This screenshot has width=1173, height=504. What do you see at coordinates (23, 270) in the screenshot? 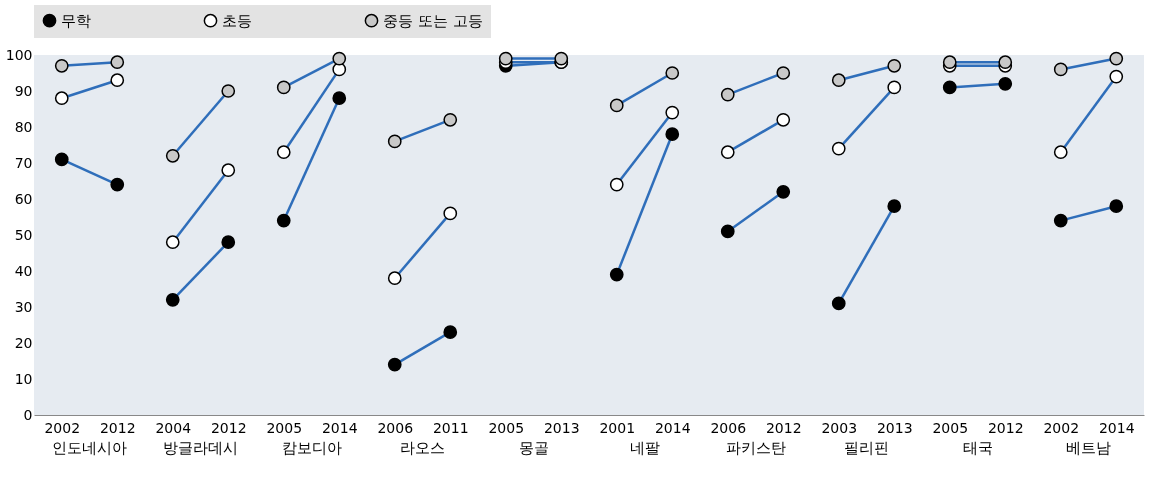
I see `y-tick-label: 40` at bounding box center [23, 270].